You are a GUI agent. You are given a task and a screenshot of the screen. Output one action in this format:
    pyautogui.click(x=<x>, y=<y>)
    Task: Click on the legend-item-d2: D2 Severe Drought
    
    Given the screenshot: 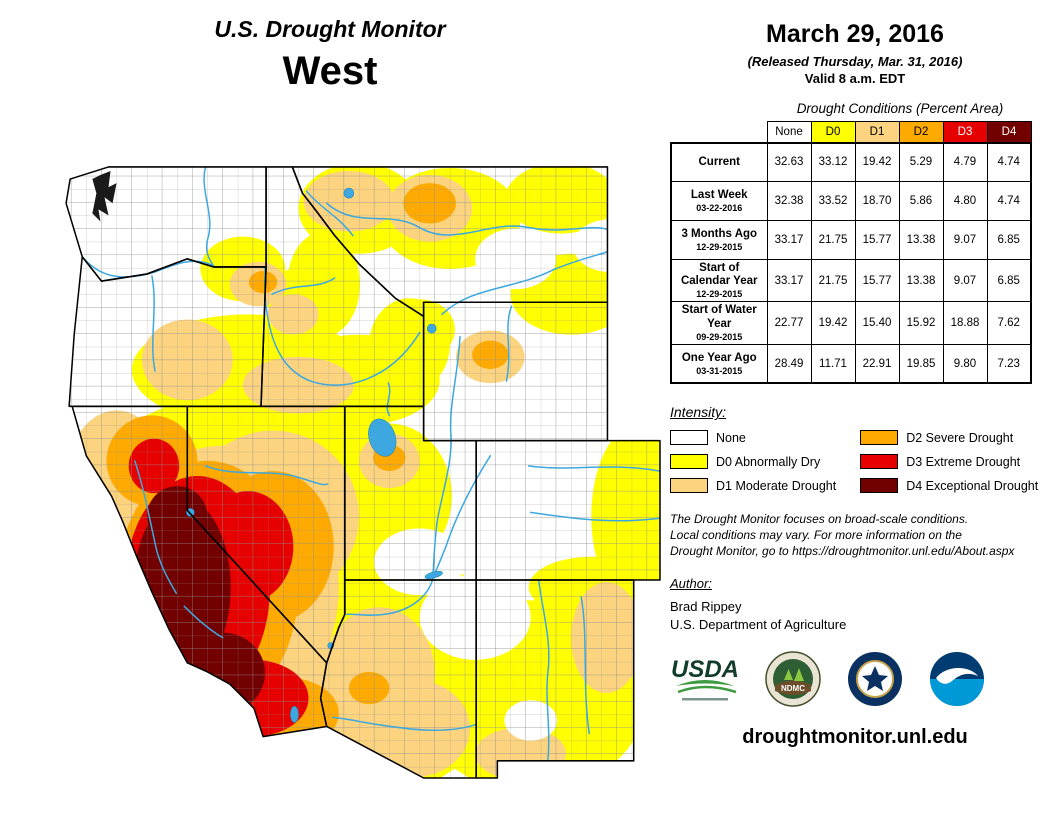 What is the action you would take?
    pyautogui.click(x=949, y=438)
    